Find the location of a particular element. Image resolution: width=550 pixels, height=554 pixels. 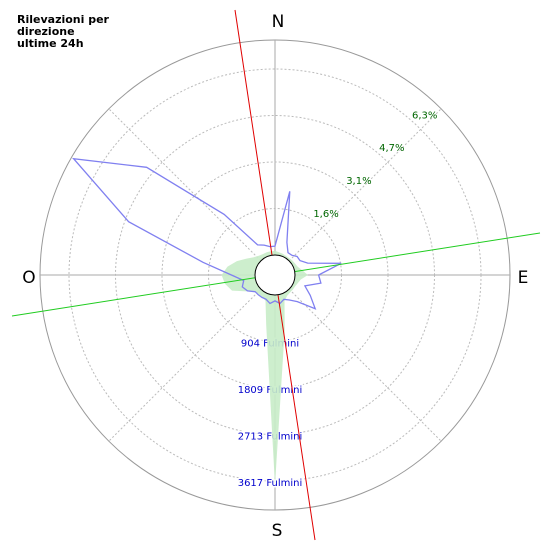

r2-tick-label: 2713 Fulmini is located at coordinates (270, 437).